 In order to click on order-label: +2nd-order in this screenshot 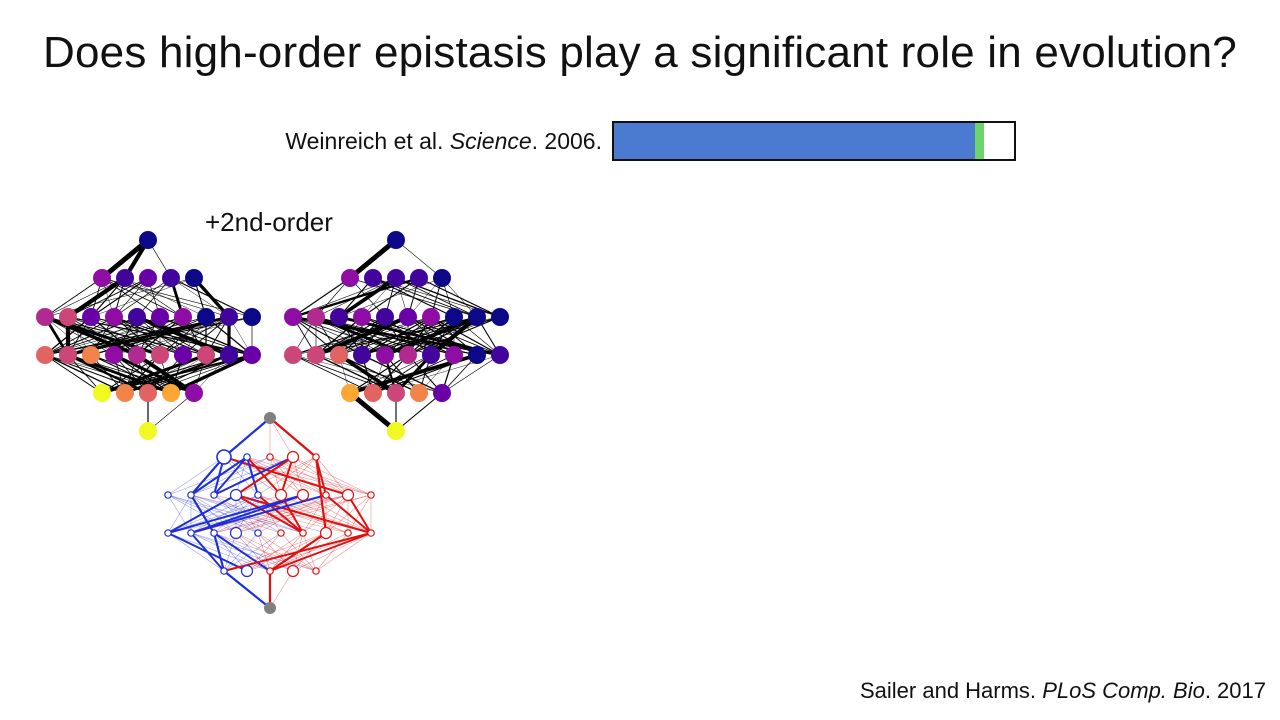, I will do `click(269, 222)`.